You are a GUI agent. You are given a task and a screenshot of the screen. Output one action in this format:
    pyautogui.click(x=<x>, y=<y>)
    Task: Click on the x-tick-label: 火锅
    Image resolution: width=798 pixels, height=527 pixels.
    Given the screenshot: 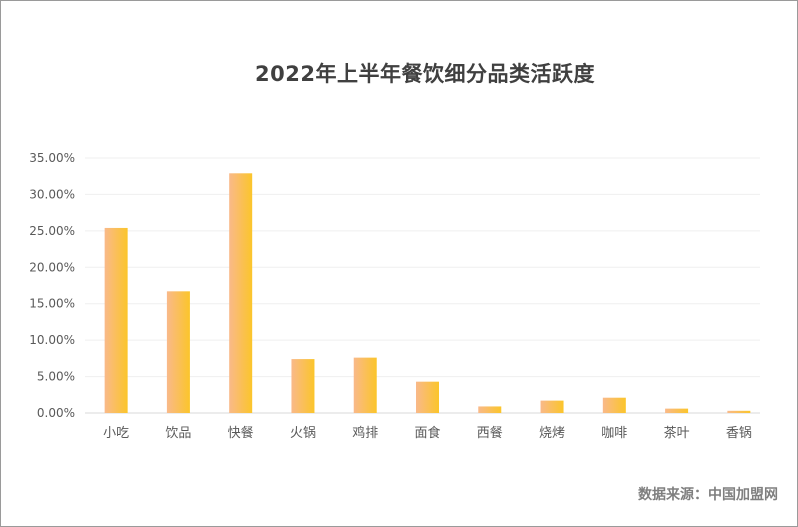 What is the action you would take?
    pyautogui.click(x=303, y=433)
    